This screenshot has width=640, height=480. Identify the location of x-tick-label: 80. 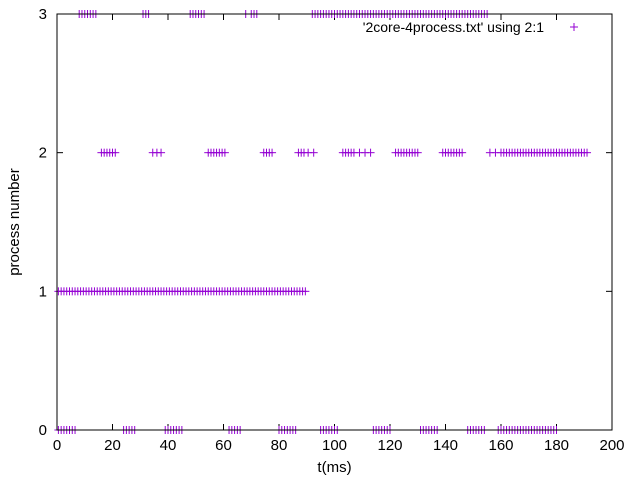
(279, 445).